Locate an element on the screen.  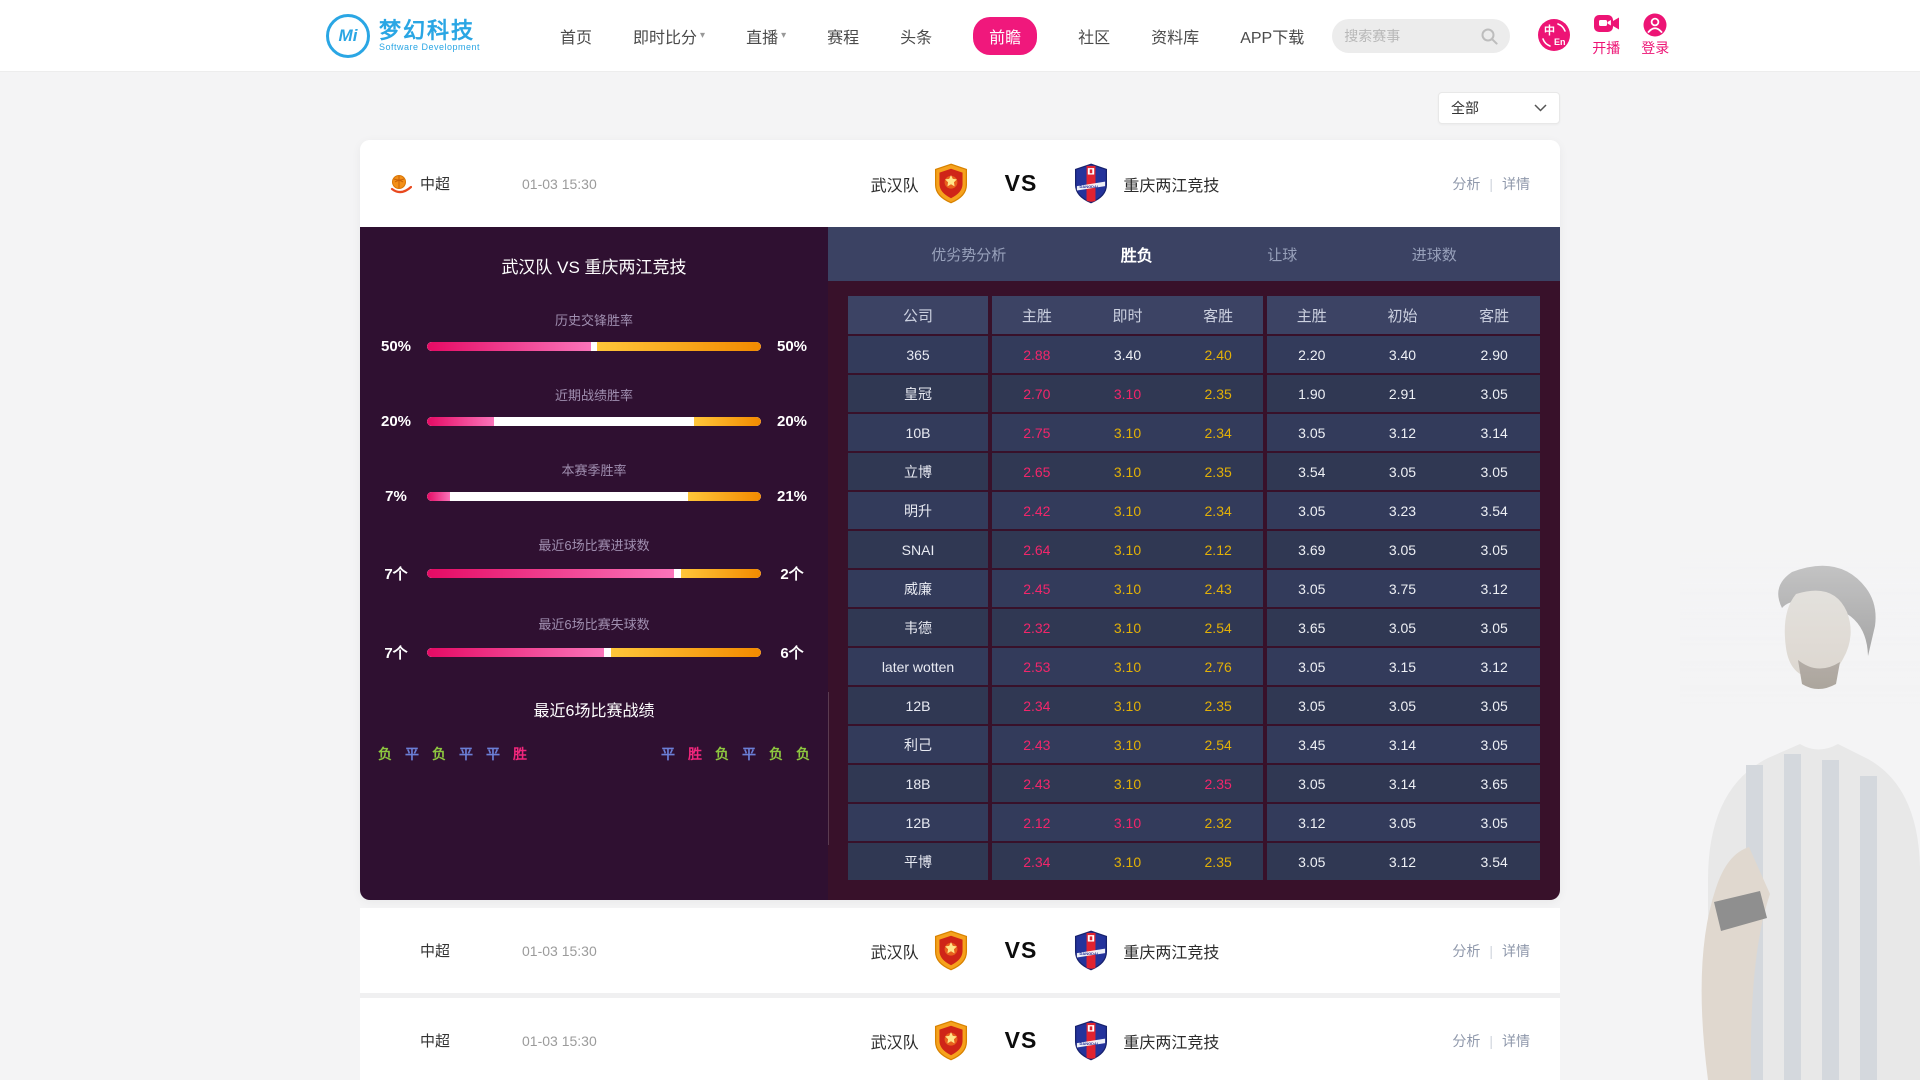
nav-item-live: 直播 ▾ is located at coordinates (766, 36).